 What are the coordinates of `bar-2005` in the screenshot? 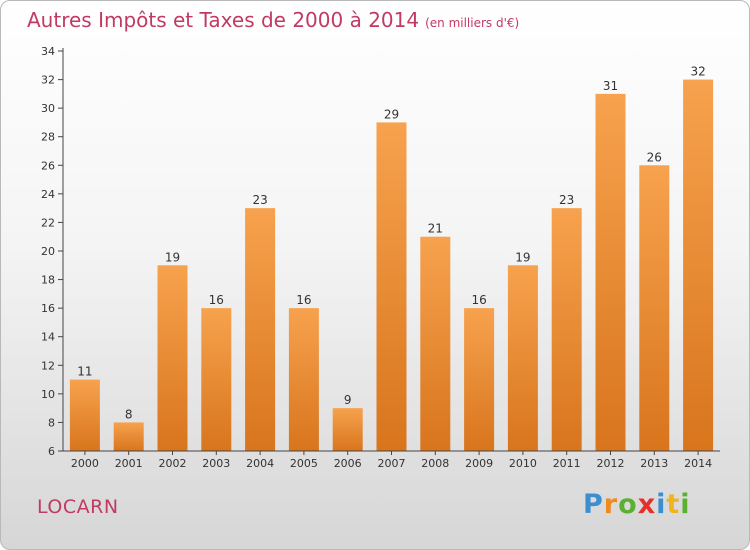 It's located at (303, 379).